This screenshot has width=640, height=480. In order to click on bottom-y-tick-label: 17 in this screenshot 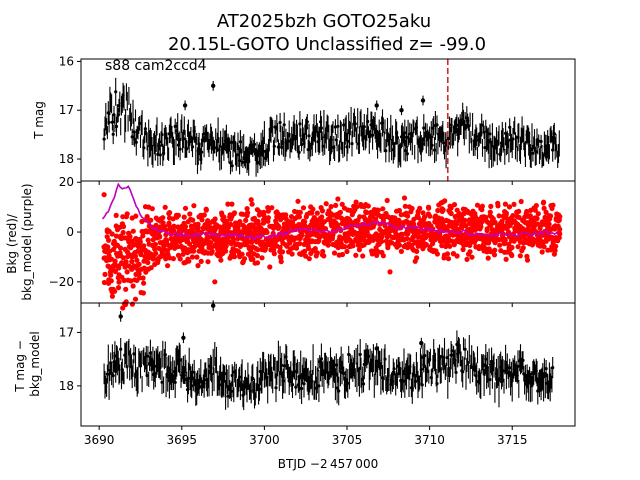, I will do `click(66, 332)`.